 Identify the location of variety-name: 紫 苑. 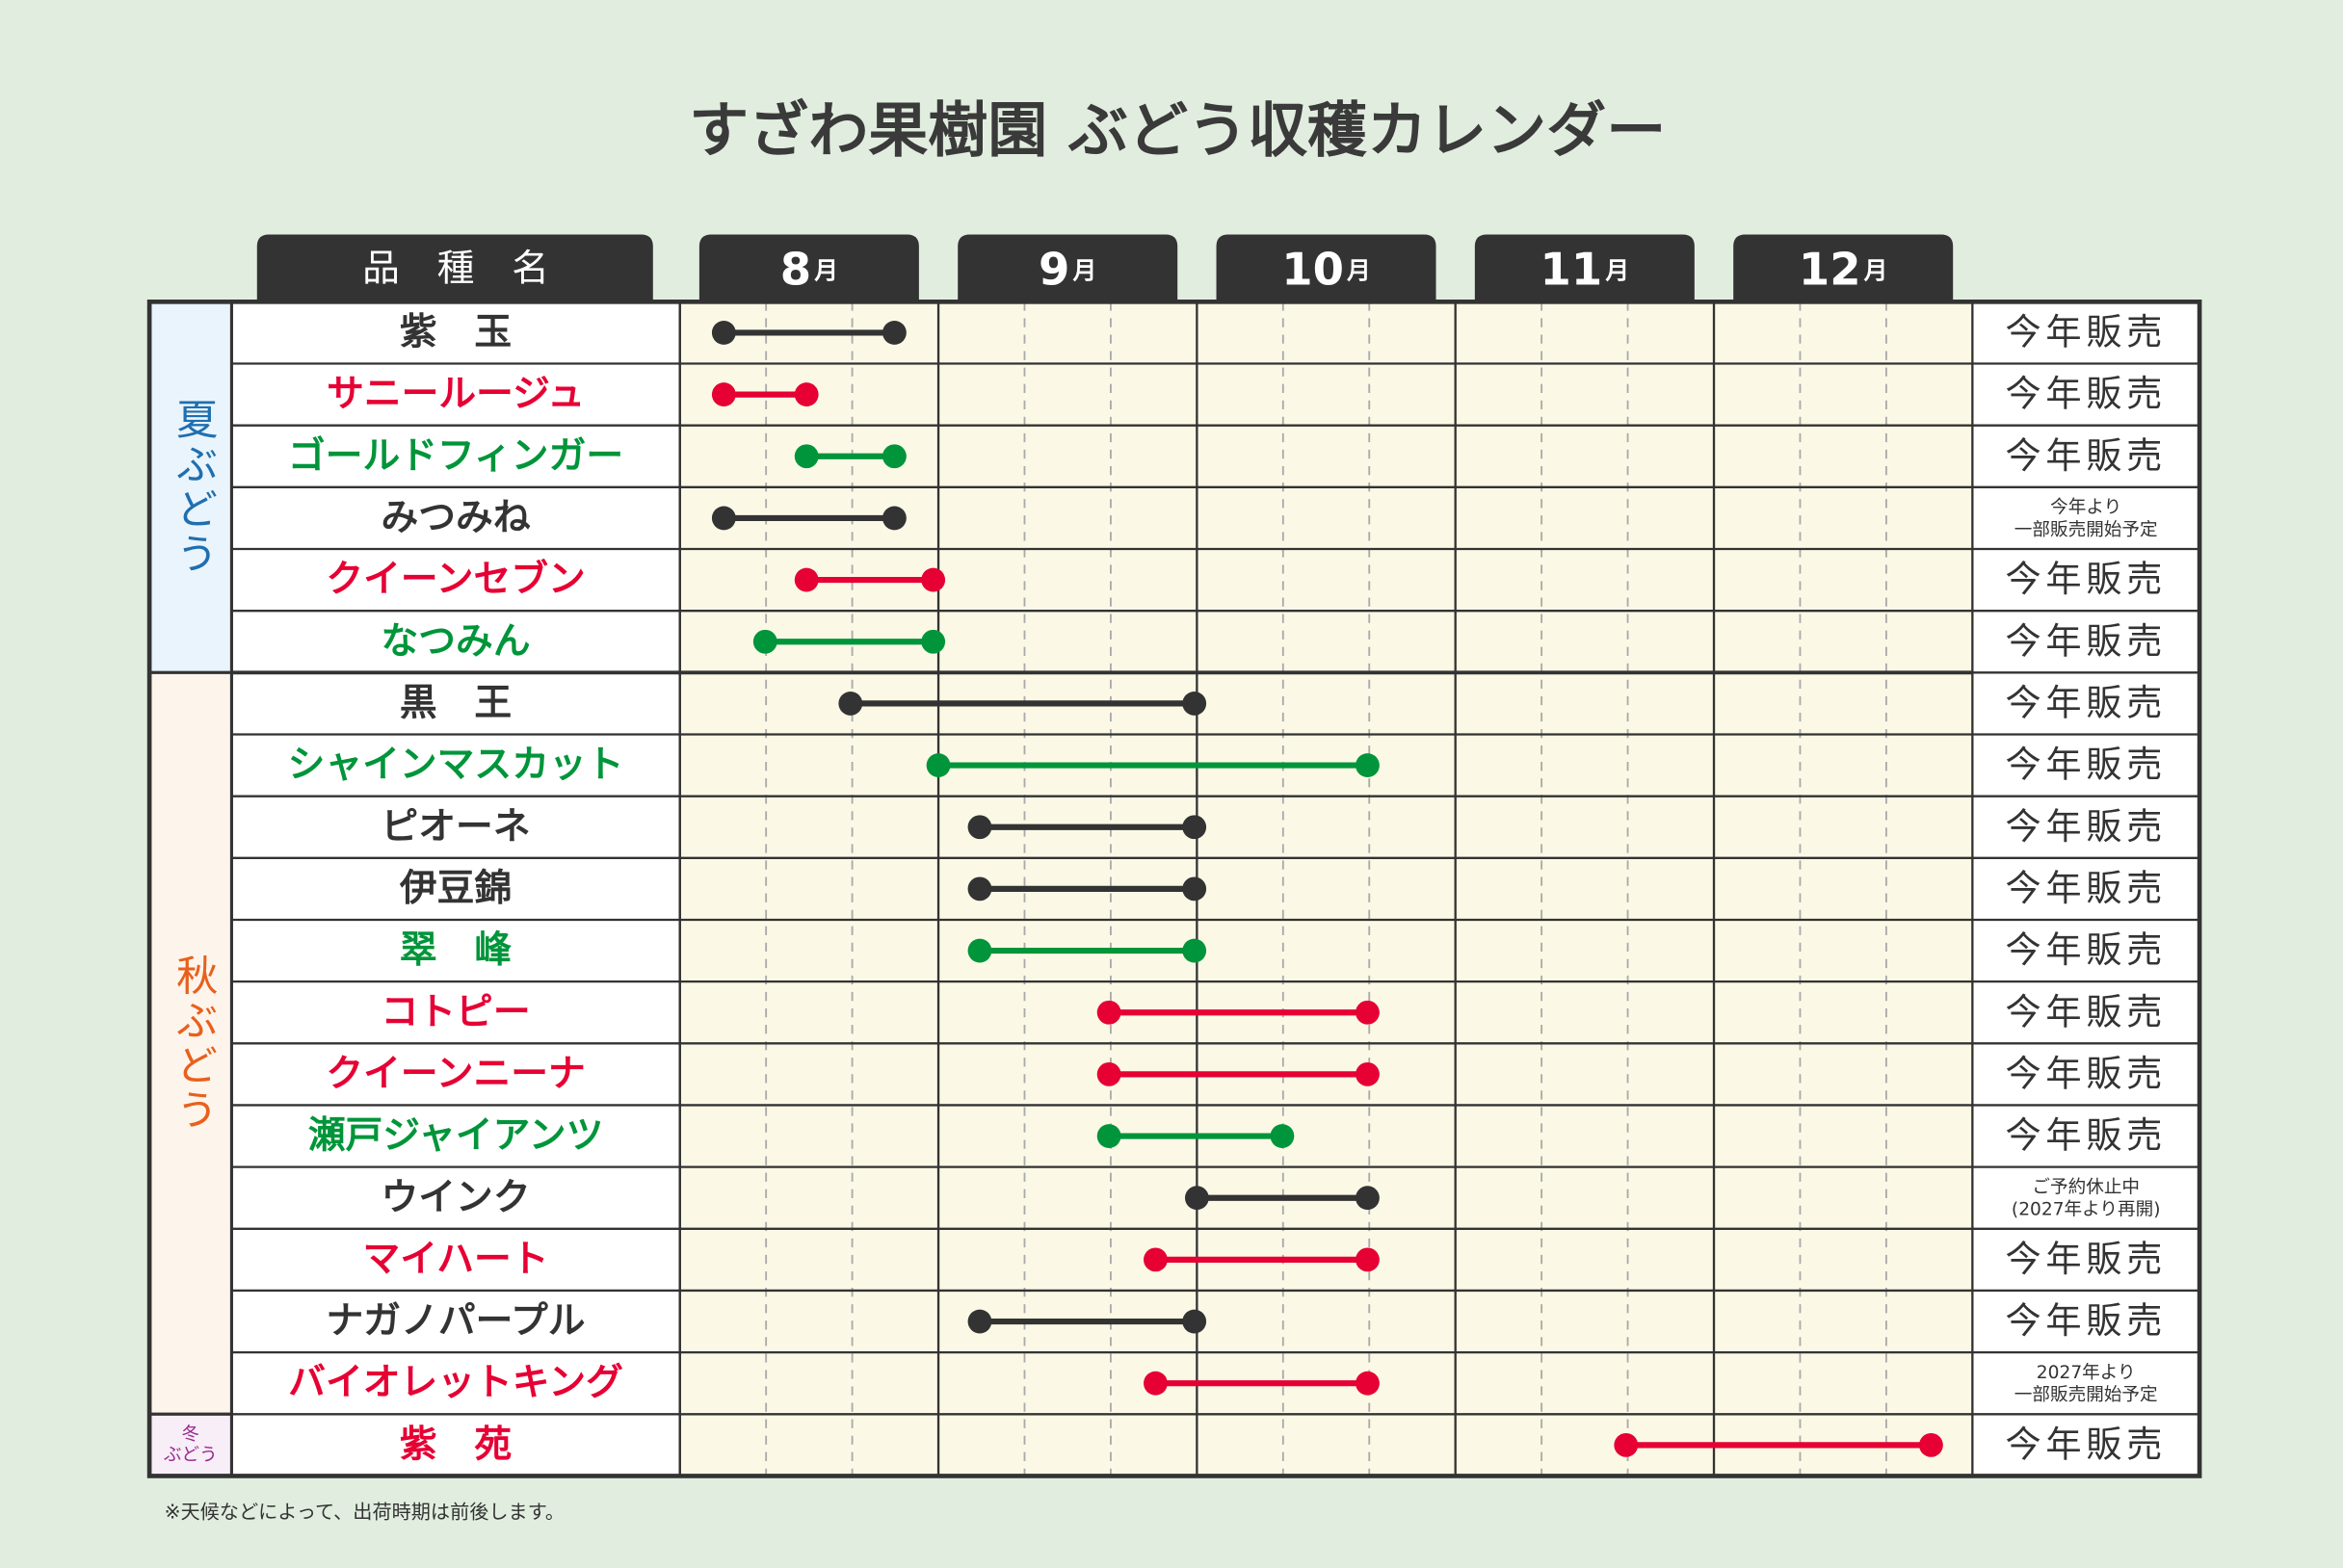
(456, 1444).